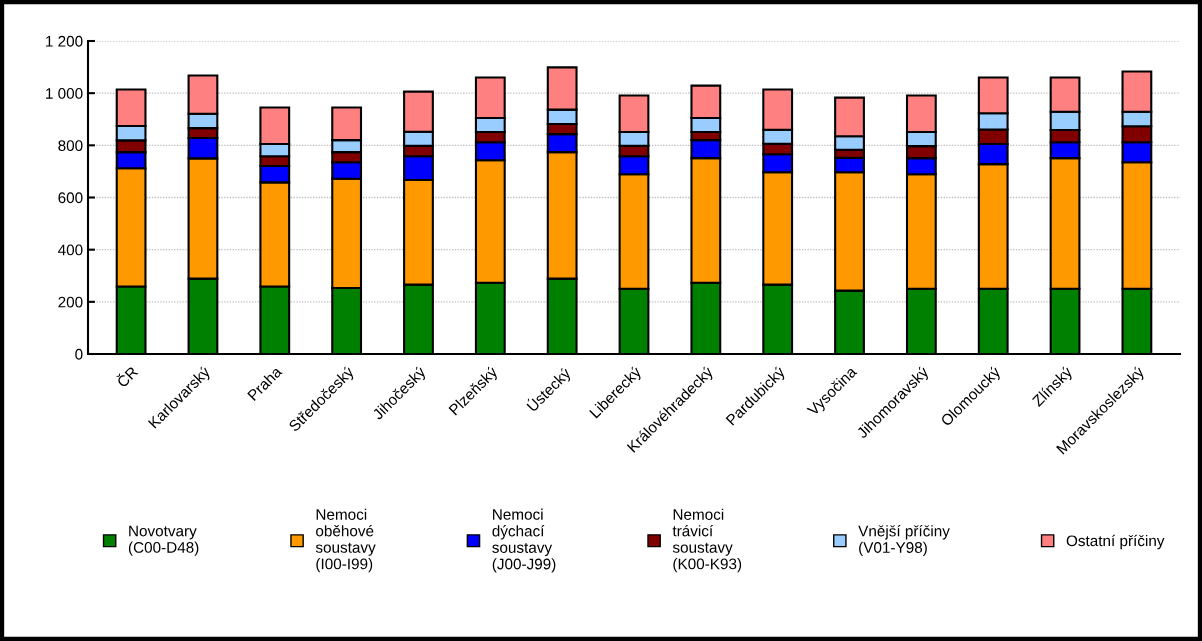 This screenshot has height=641, width=1202. What do you see at coordinates (64, 41) in the screenshot?
I see `y-tick-label: 1 200` at bounding box center [64, 41].